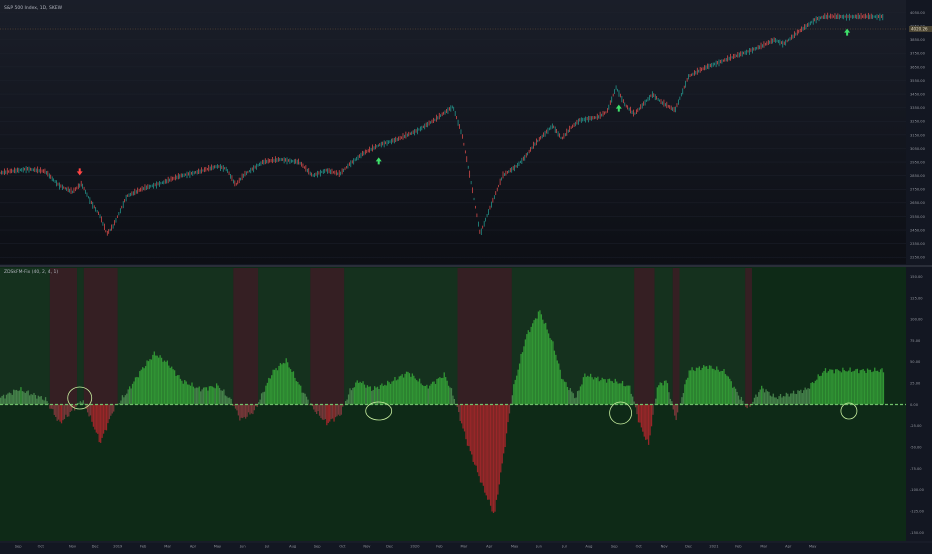 This screenshot has width=932, height=554. What do you see at coordinates (466, 266) in the screenshot?
I see `pane-separator` at bounding box center [466, 266].